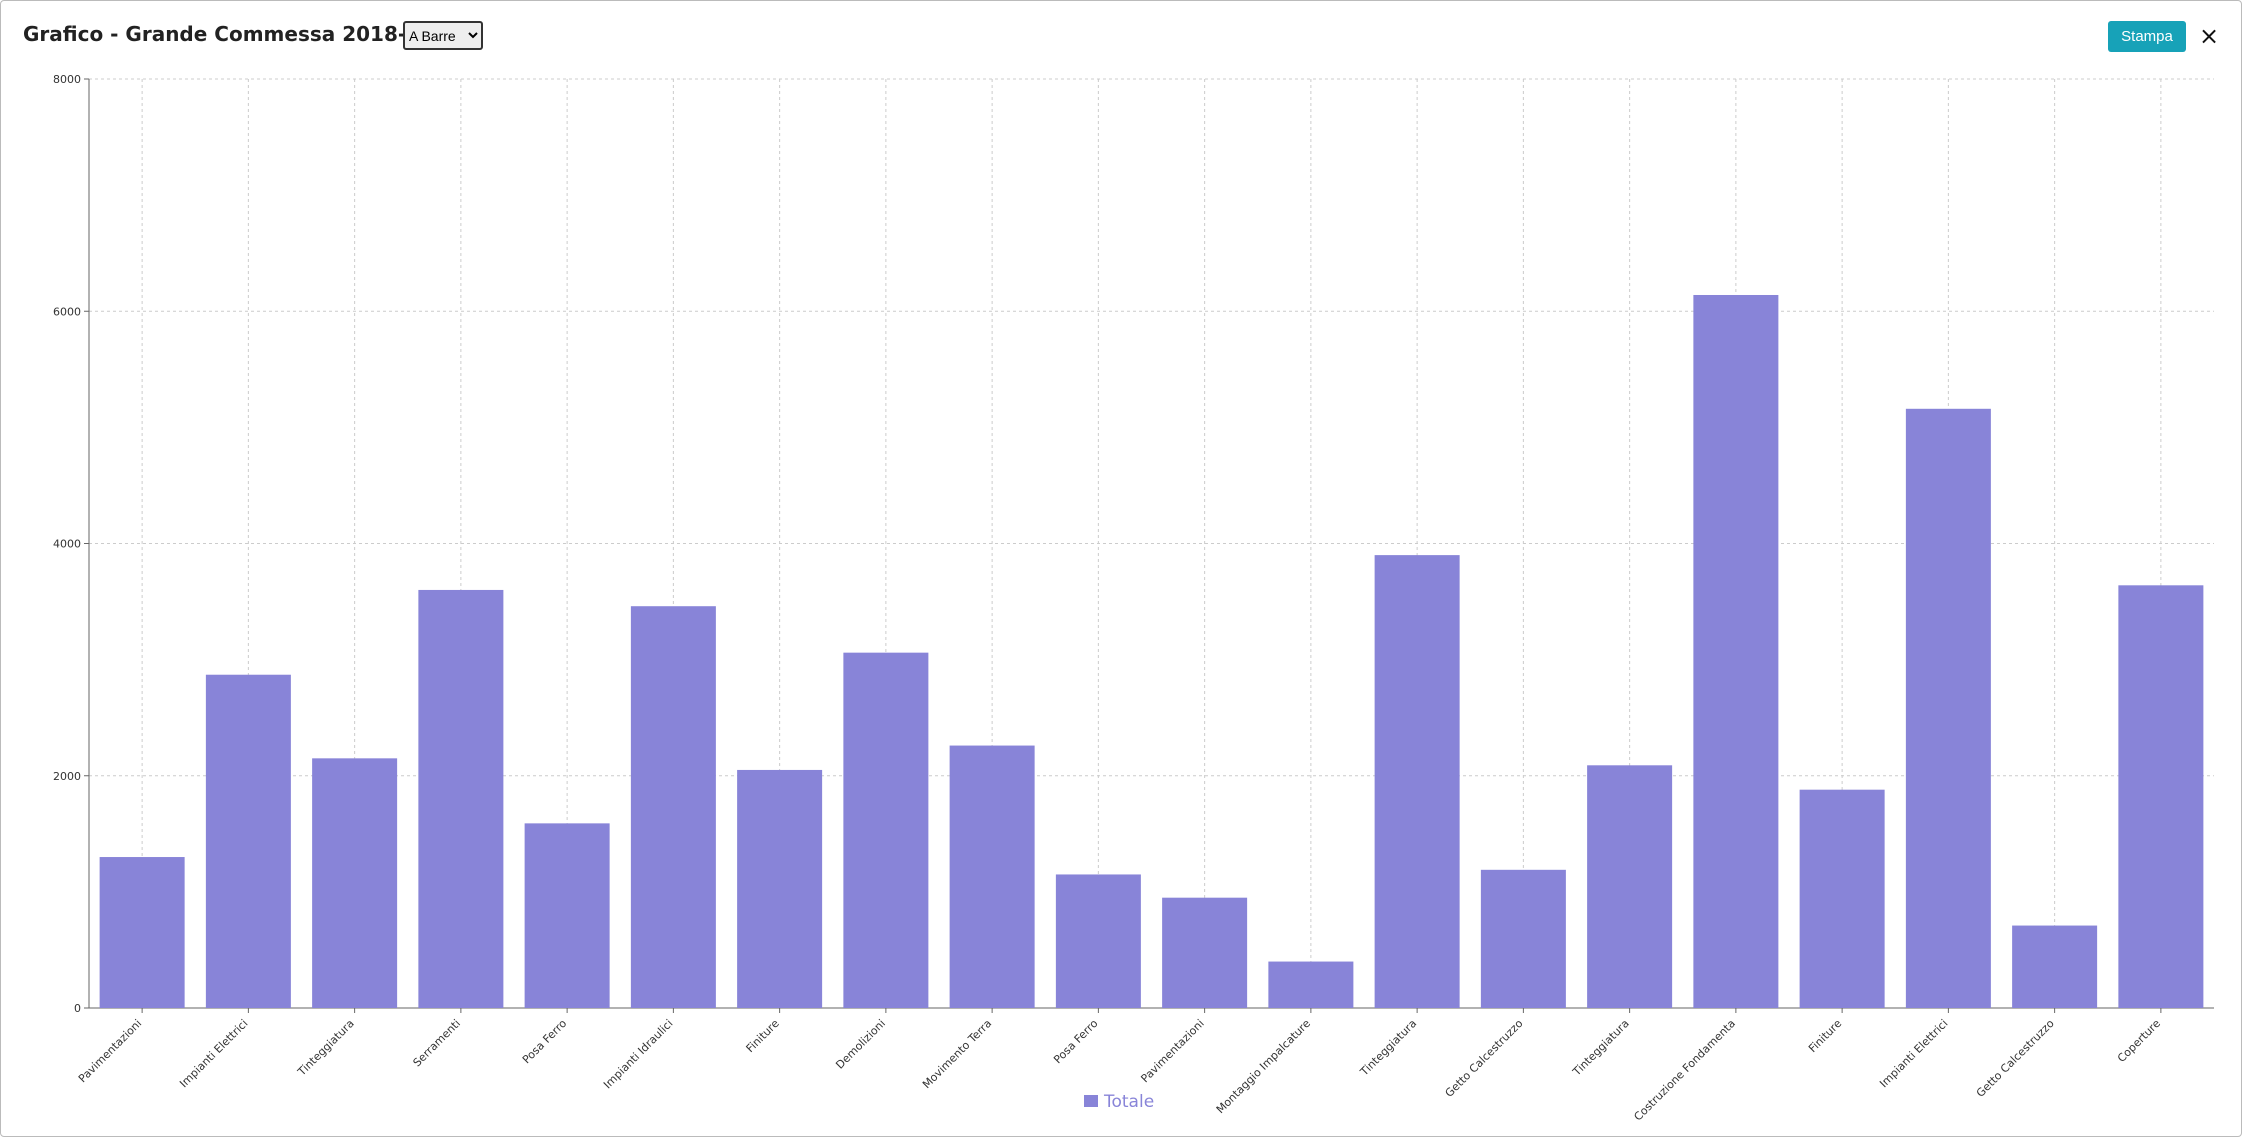  I want to click on x-tick-label: Movimento Terra, so click(957, 1054).